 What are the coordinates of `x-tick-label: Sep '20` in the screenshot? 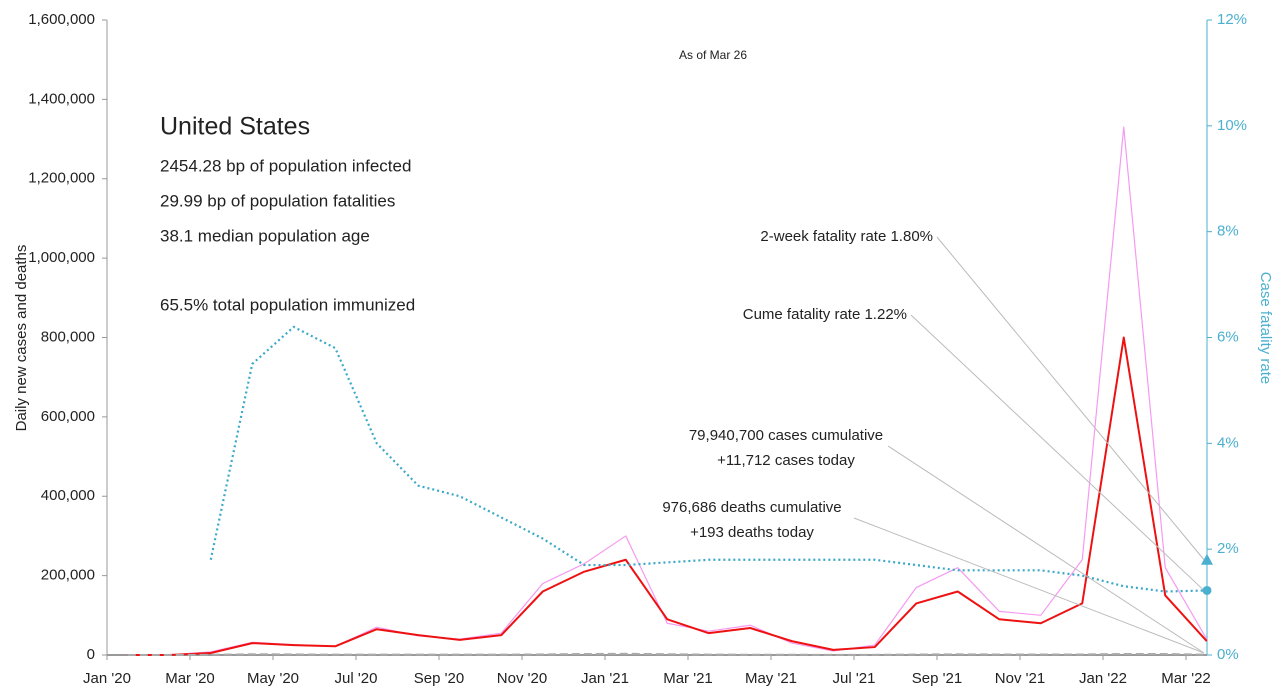 It's located at (439, 678).